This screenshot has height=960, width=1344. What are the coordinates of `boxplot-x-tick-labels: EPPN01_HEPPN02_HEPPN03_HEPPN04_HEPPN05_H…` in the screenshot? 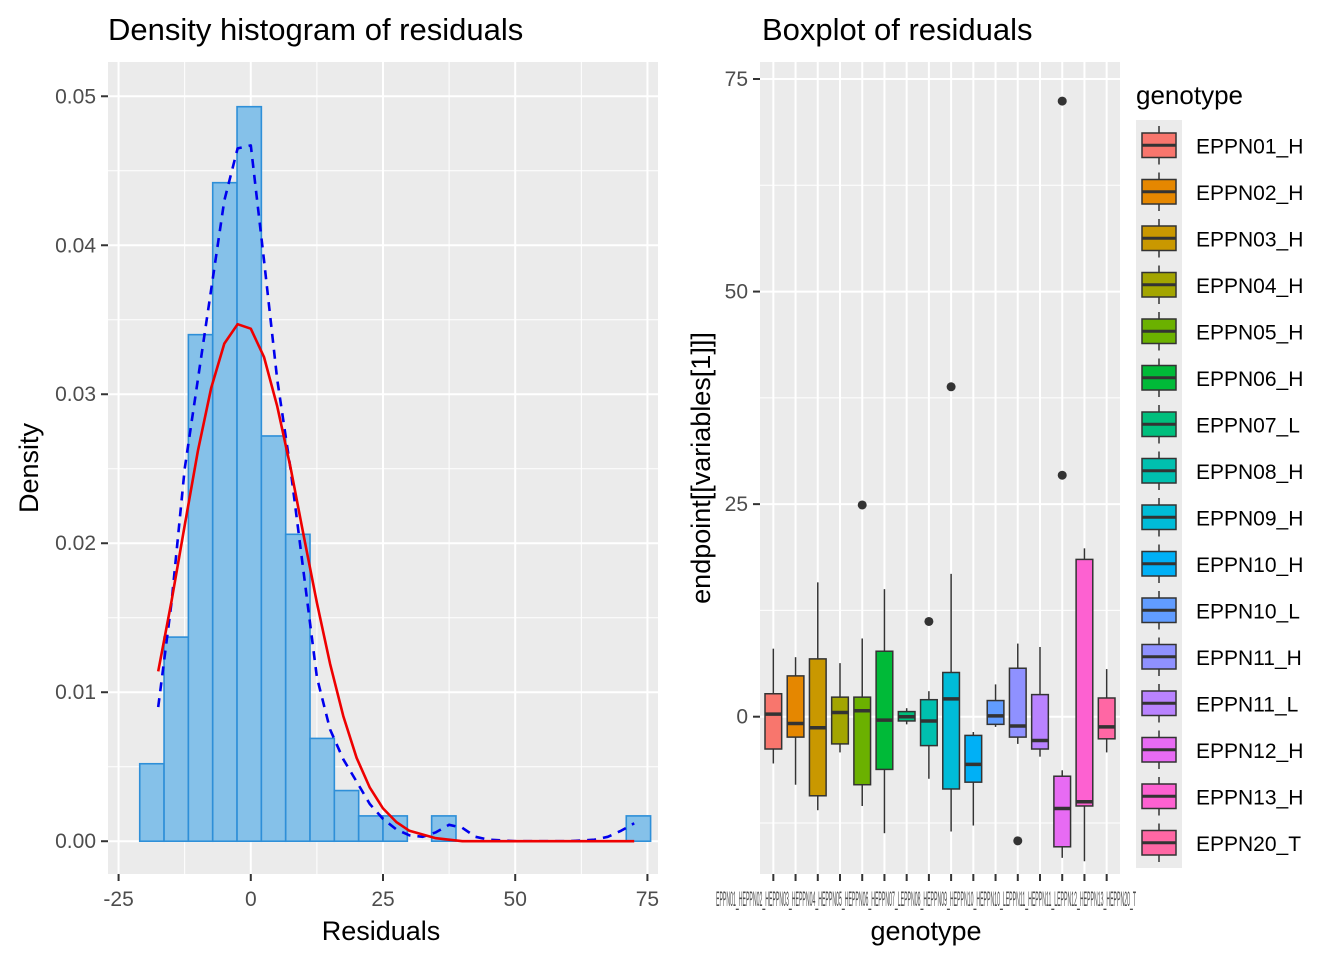 It's located at (926, 899).